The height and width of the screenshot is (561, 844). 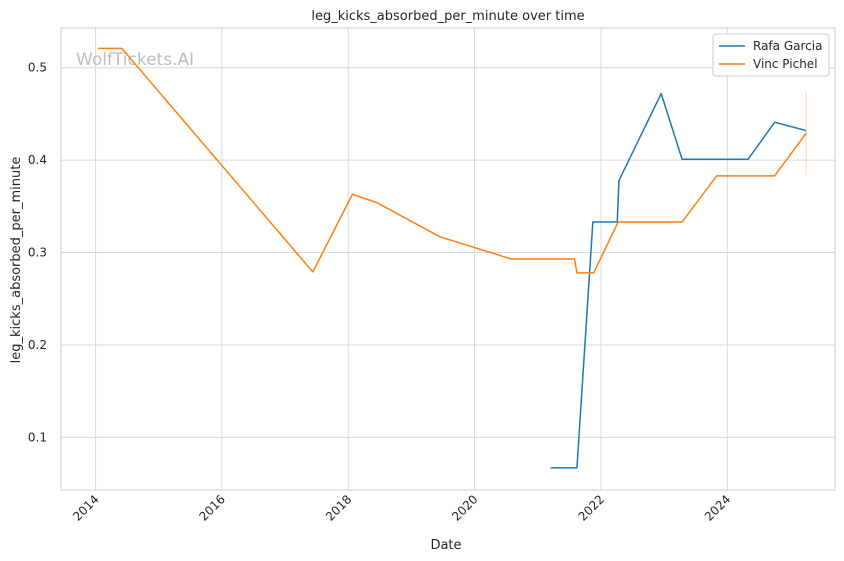 I want to click on y-tick-label: 0.1, so click(x=37, y=437).